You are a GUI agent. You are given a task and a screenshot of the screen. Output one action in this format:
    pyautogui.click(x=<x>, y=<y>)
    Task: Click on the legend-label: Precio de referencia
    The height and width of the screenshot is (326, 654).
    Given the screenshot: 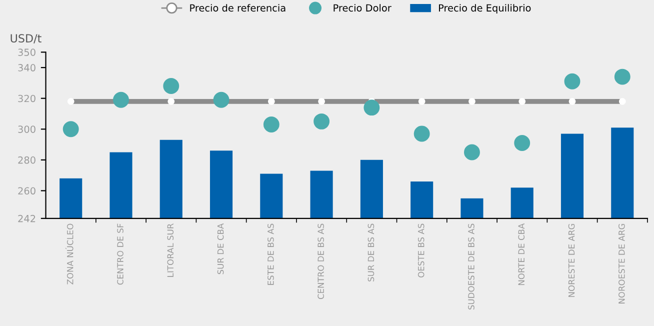 What is the action you would take?
    pyautogui.click(x=238, y=8)
    